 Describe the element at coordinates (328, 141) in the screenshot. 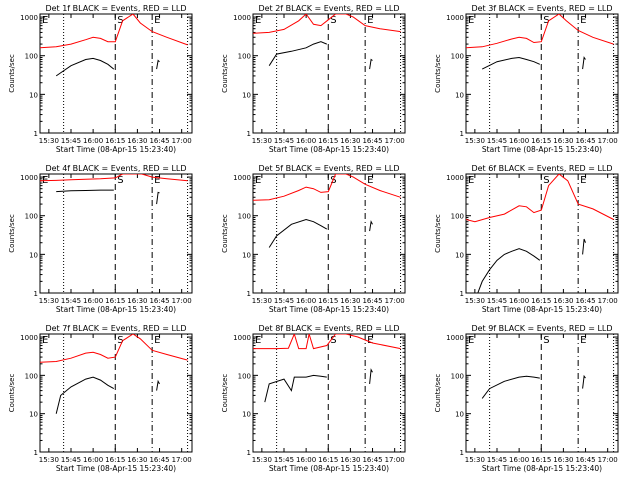

I see `x-tick-label: 16:15` at that location.